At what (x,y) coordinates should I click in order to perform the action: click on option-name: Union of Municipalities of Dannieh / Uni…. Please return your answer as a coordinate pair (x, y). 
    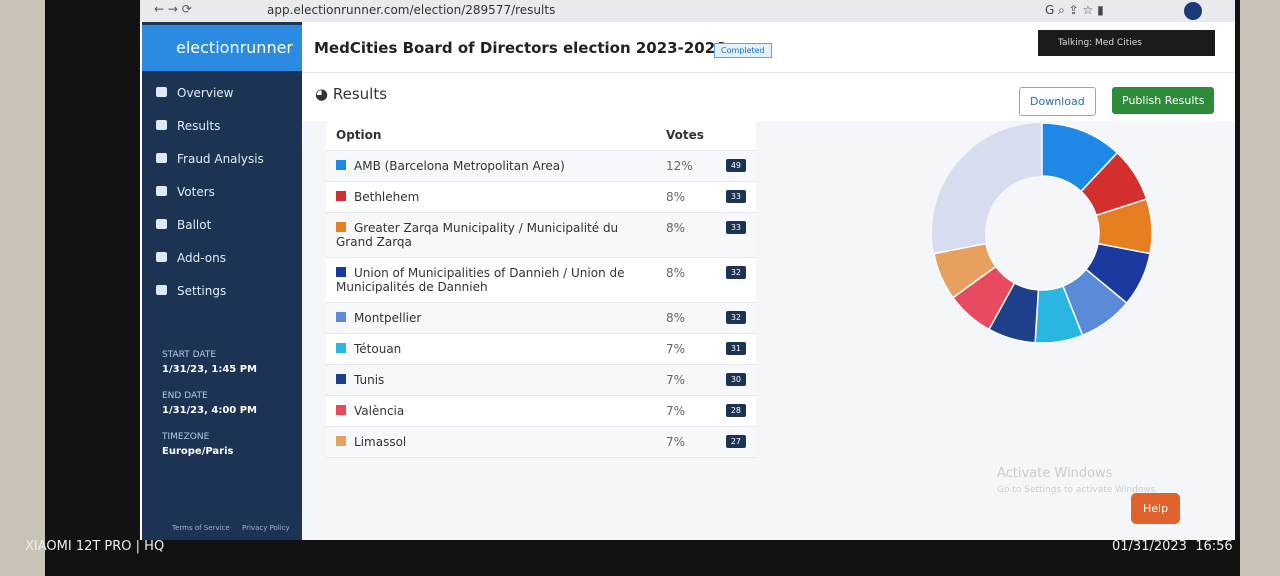
    Looking at the image, I should click on (480, 280).